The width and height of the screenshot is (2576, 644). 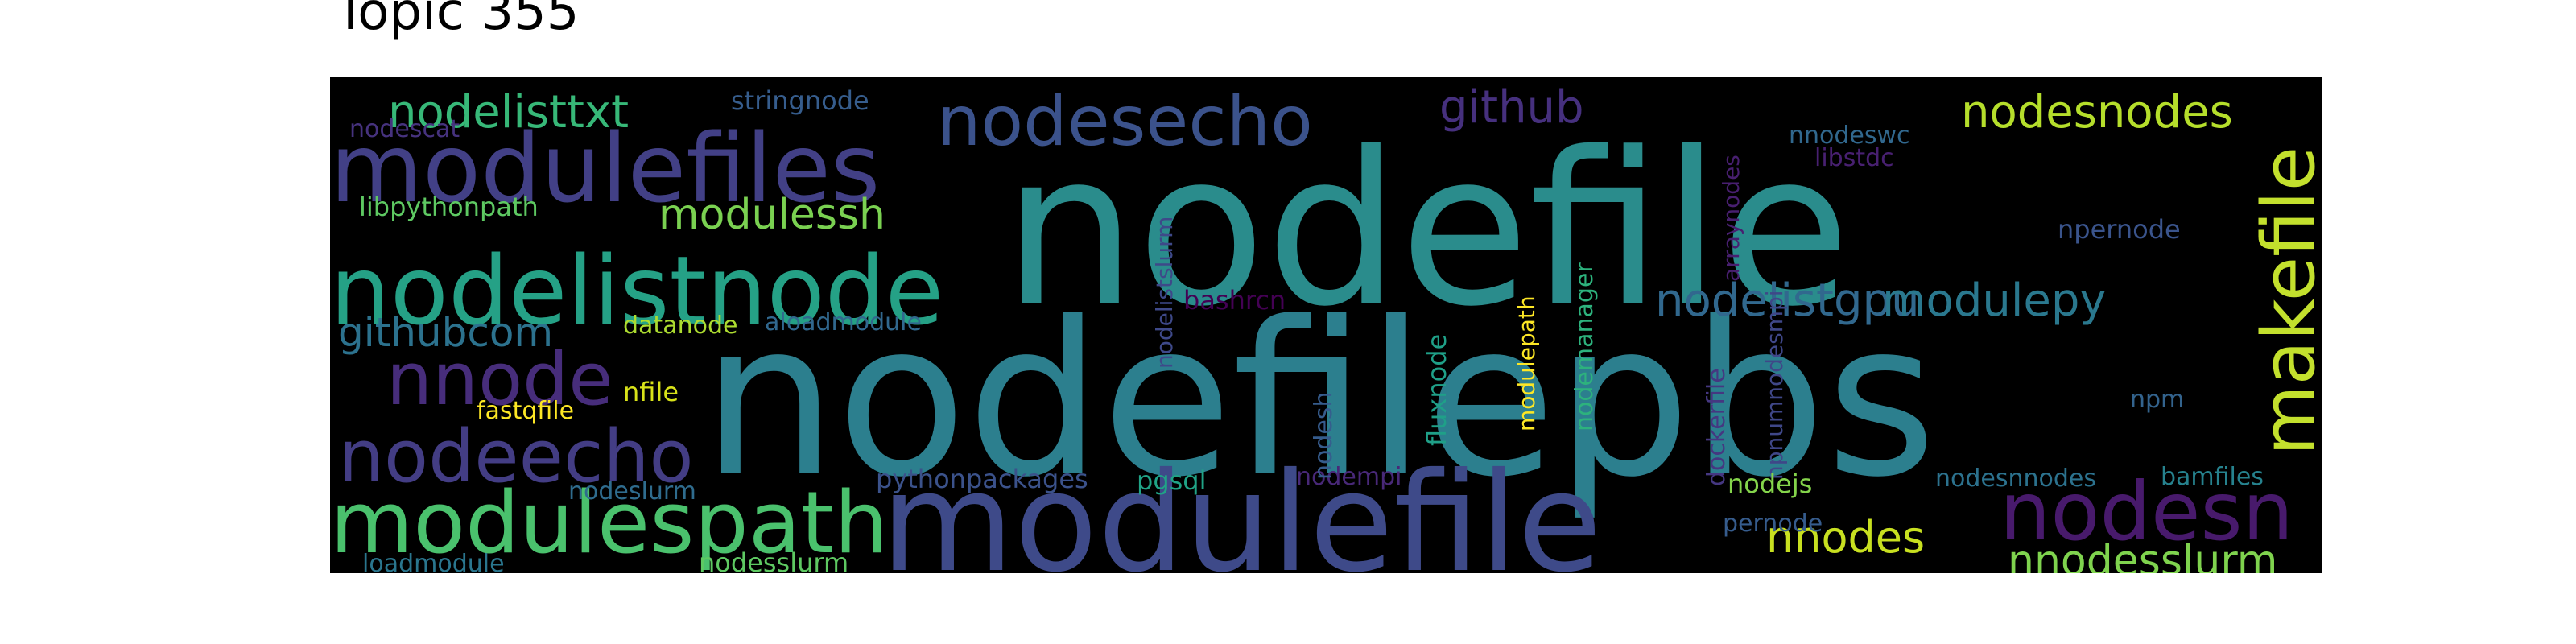 What do you see at coordinates (1585, 346) in the screenshot?
I see `word-nodemanager: nodemanager` at bounding box center [1585, 346].